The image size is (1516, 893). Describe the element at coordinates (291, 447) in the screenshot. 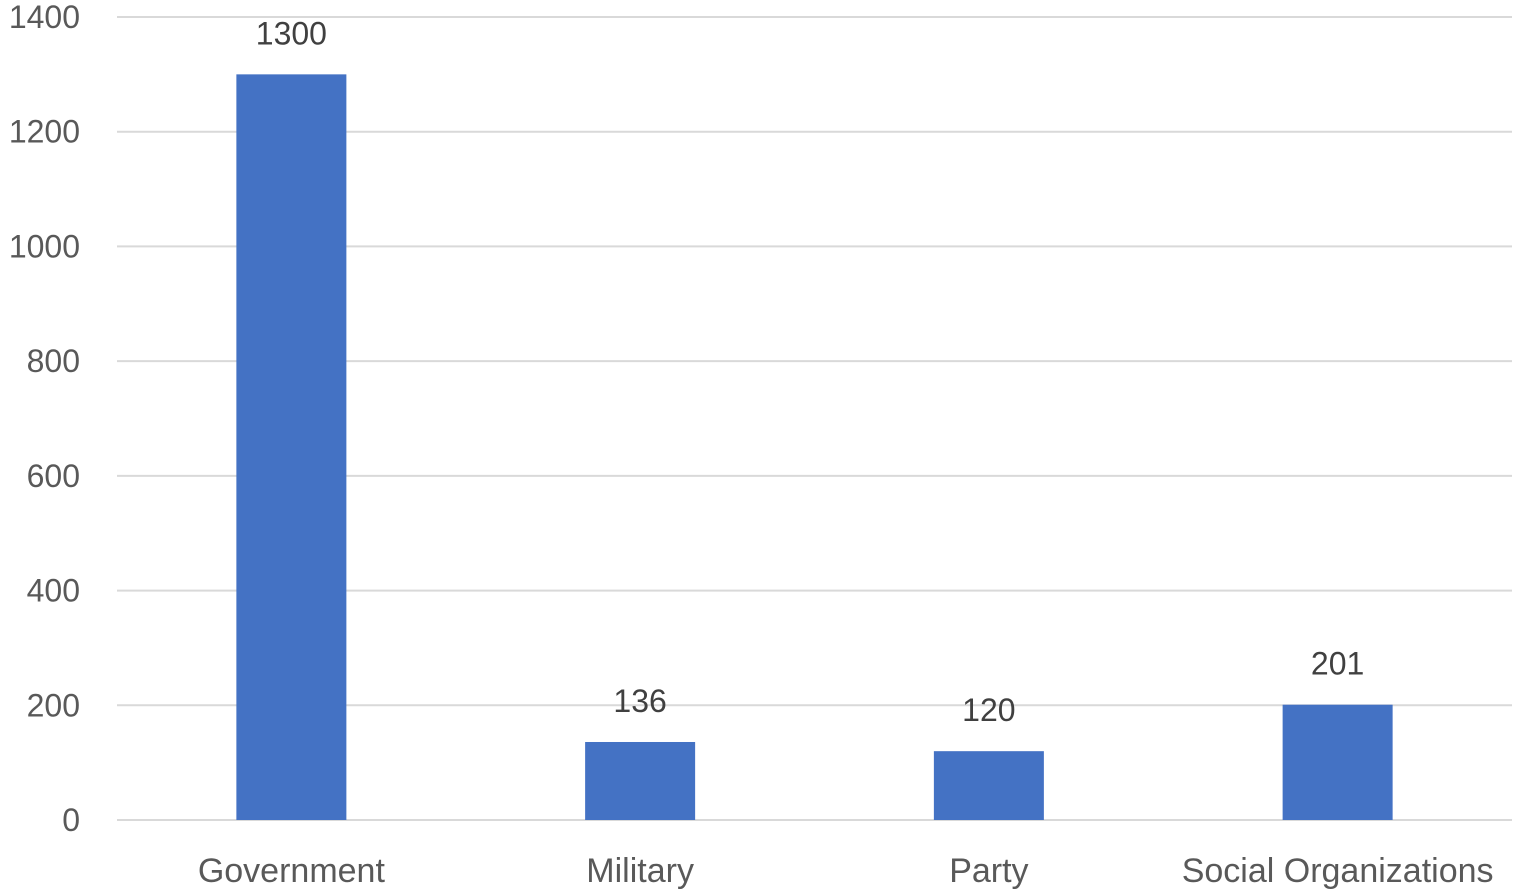

I see `bar-government` at that location.